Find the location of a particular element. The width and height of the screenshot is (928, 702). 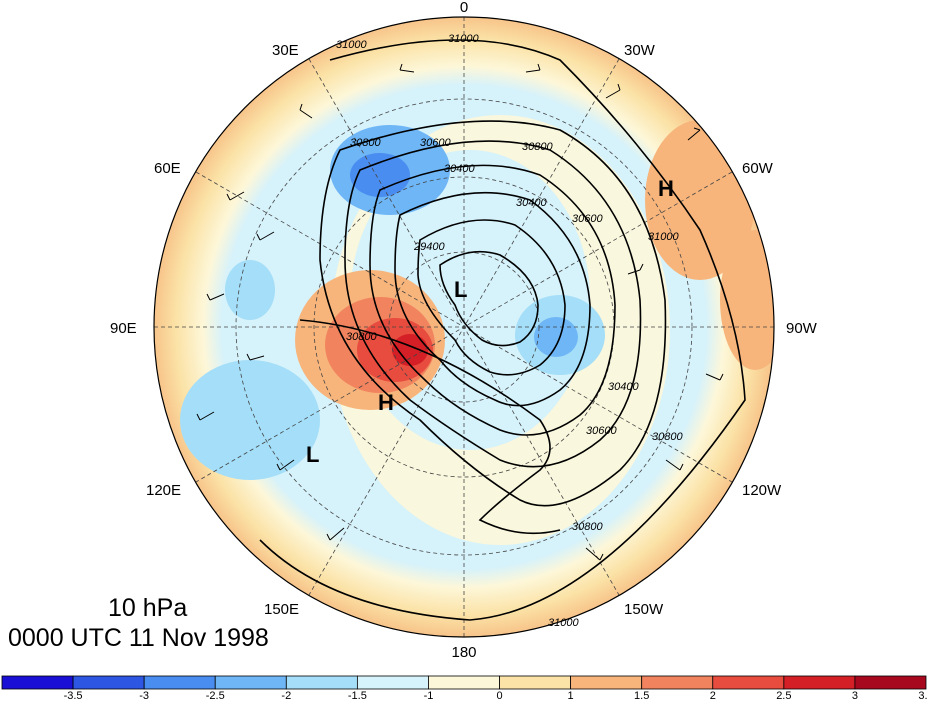

colorbar-tick-labels: -3.5 -3 -2.5 -2 -1.5 -1 0 1 1.5 2 2.5 3 3.5 is located at coordinates (496, 696).